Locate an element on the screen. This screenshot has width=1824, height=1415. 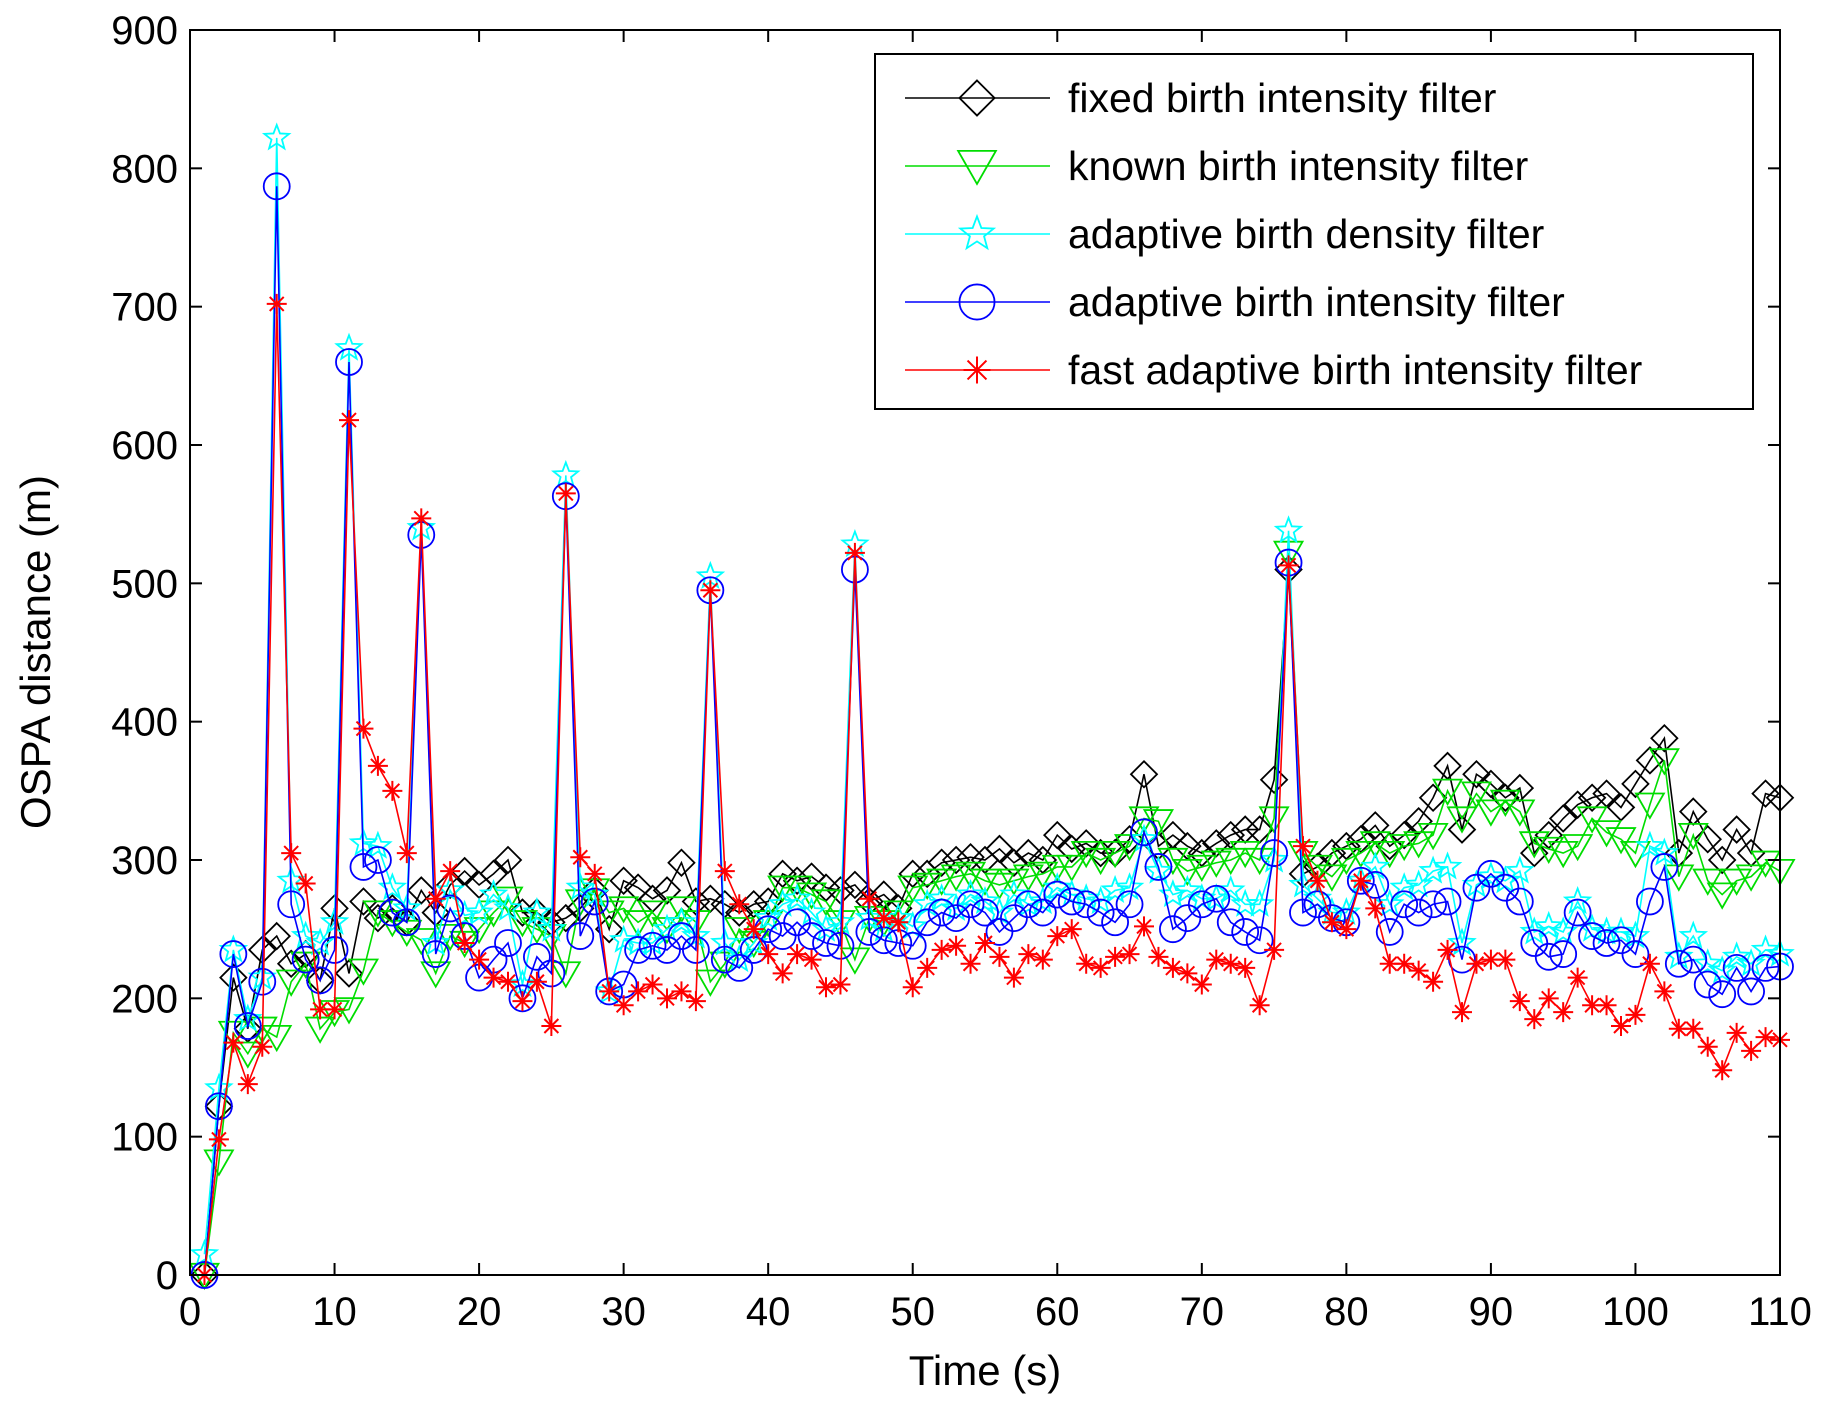
y-tick-label: 500 is located at coordinates (144, 584).